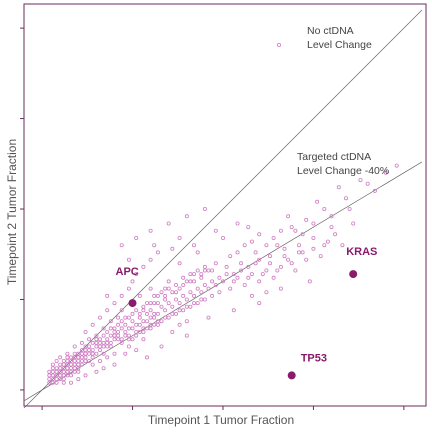  I want to click on highlight-label-kras: KRAS, so click(361, 252).